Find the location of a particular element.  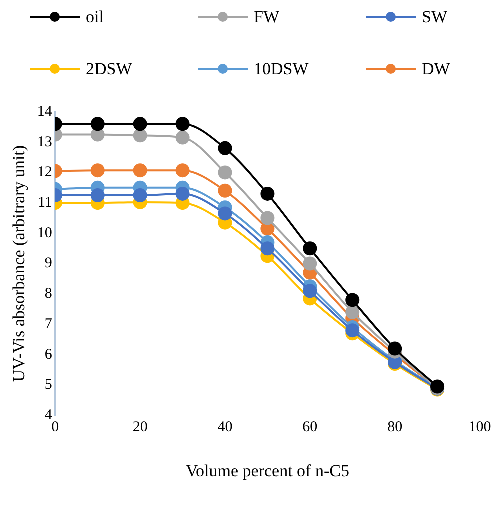

y-tick-label: 4 is located at coordinates (48, 416).